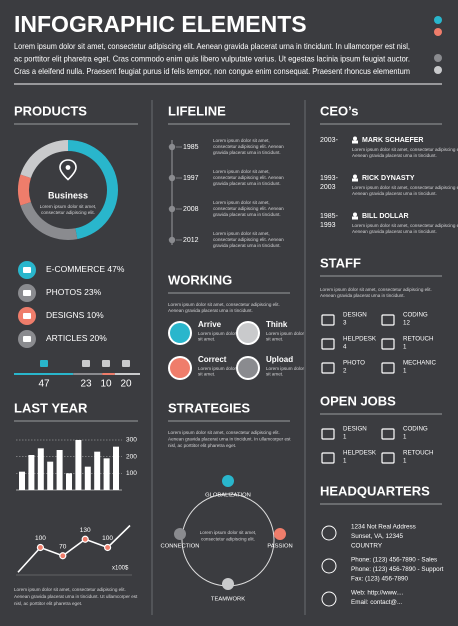 This screenshot has height=626, width=458. Describe the element at coordinates (131, 440) in the screenshot. I see `y-tick-label: 300` at that location.